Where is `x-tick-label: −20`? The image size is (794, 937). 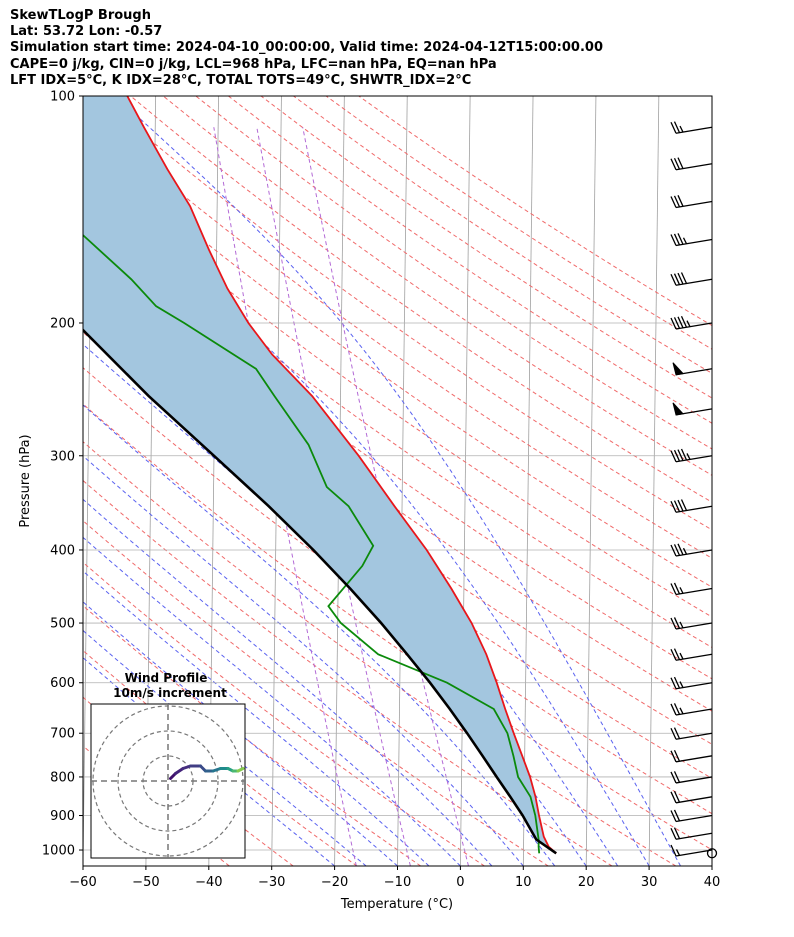
x-tick-label: −20 is located at coordinates (334, 882).